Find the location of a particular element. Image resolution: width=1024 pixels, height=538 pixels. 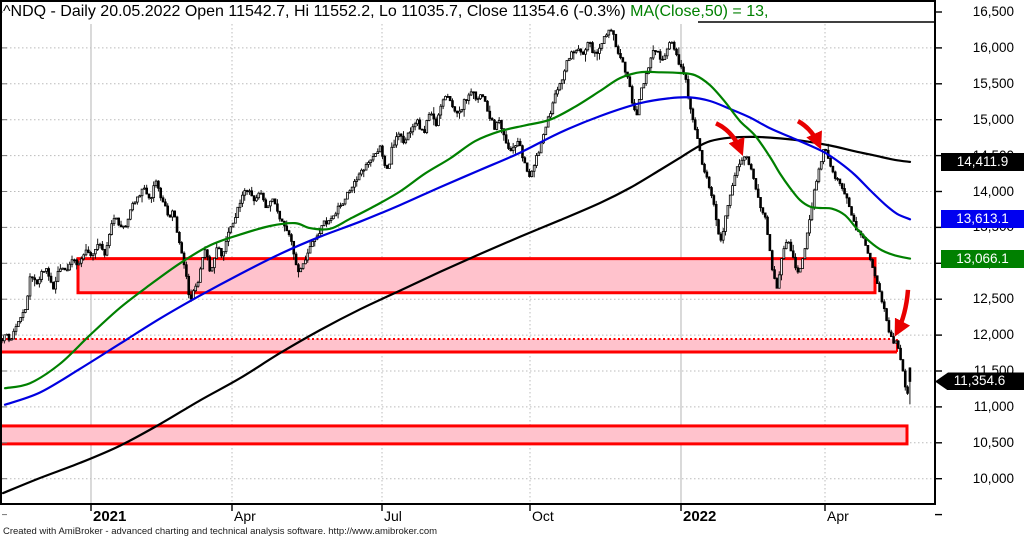

y-axis-label-15500: 15,500 is located at coordinates (993, 83).